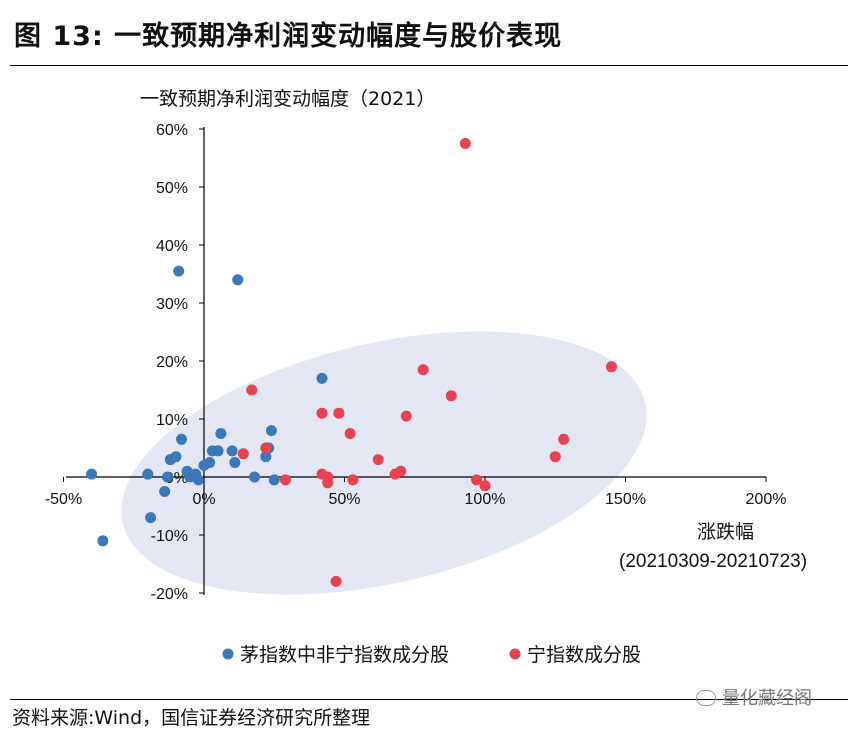 The height and width of the screenshot is (731, 859). Describe the element at coordinates (63, 499) in the screenshot. I see `x-tick-label: -50%` at that location.